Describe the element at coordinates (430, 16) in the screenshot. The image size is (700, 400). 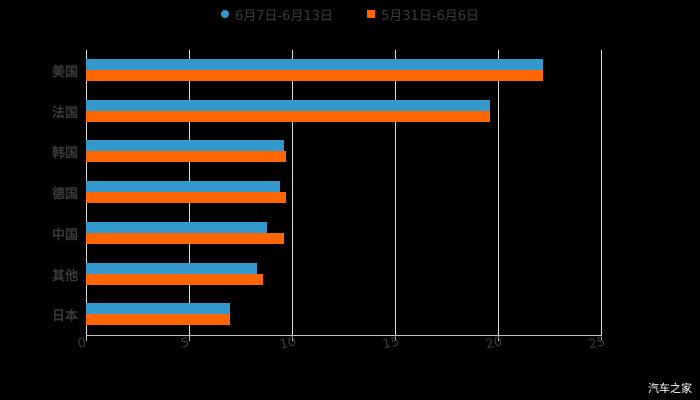
I see `legend-label-series-b: 5月31日-6月6日` at that location.